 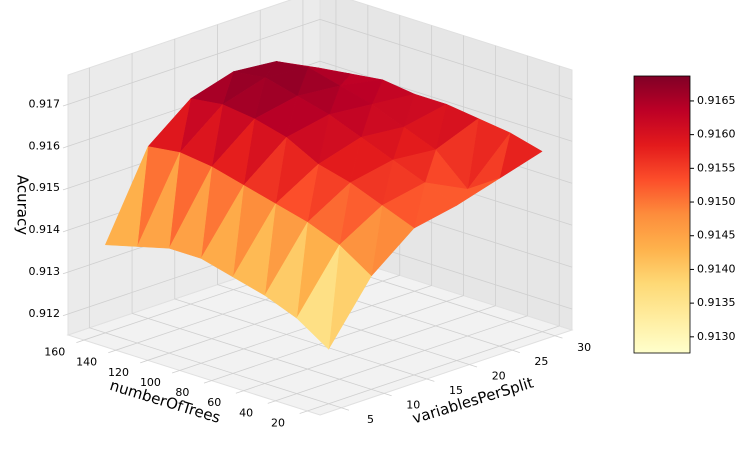 What do you see at coordinates (716, 134) in the screenshot?
I see `colorbar-tick-label: 0.9160` at bounding box center [716, 134].